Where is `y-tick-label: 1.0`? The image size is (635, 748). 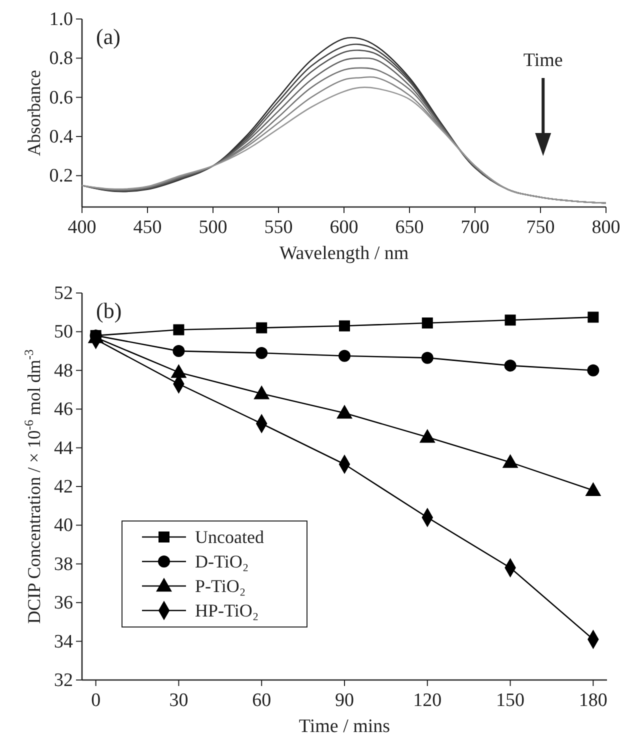 y-tick-label: 1.0 is located at coordinates (61, 19).